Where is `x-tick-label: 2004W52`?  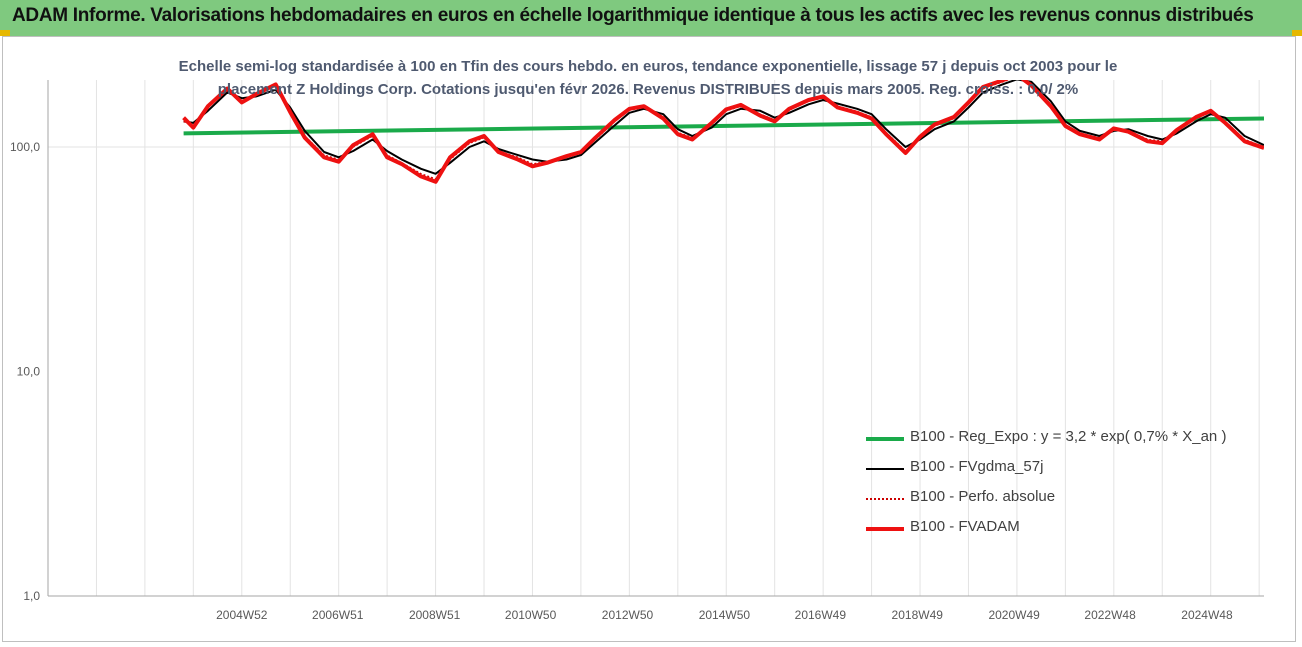
x-tick-label: 2004W52 is located at coordinates (242, 615).